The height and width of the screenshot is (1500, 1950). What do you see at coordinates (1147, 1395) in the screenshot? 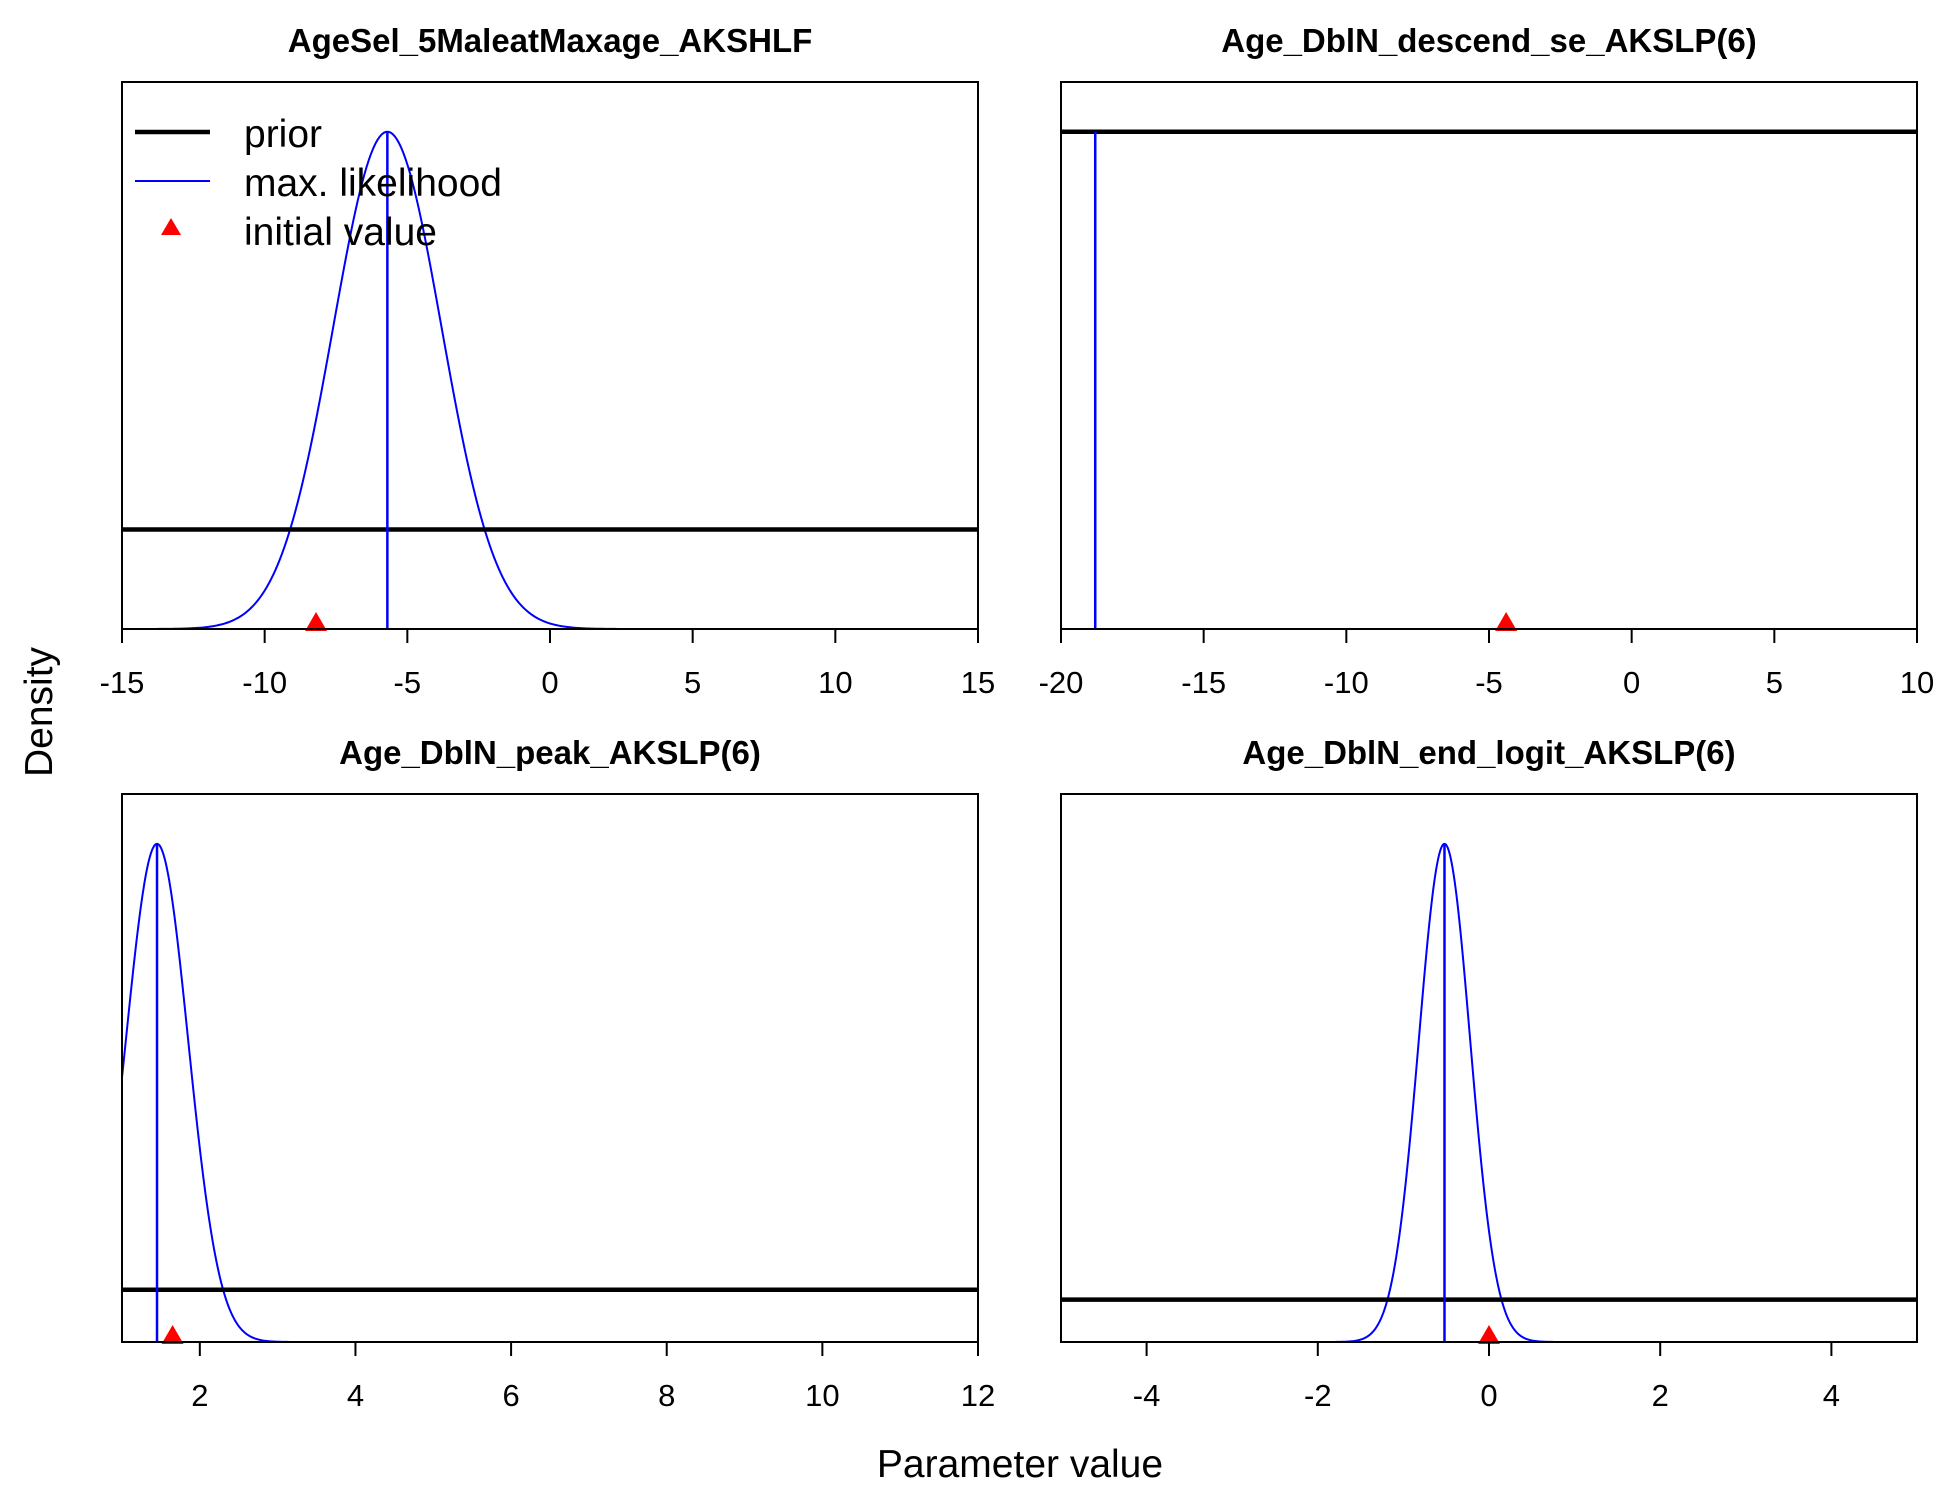
I see `x-tick-label: -4` at bounding box center [1147, 1395].